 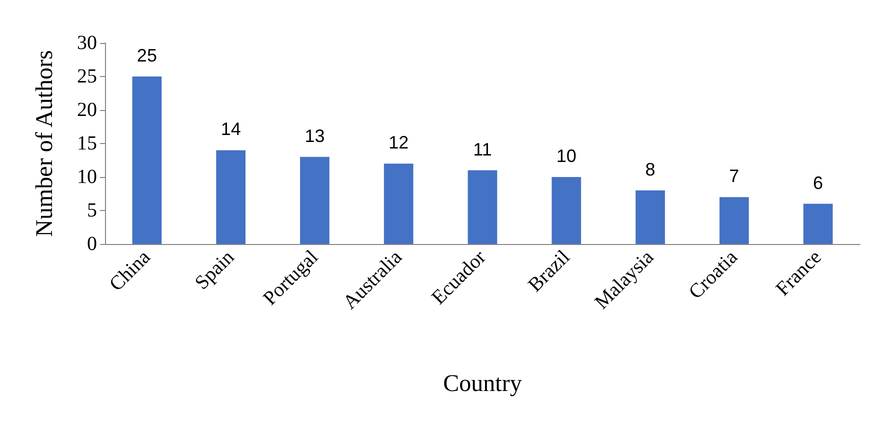 I want to click on data-label: 25, so click(x=146, y=56).